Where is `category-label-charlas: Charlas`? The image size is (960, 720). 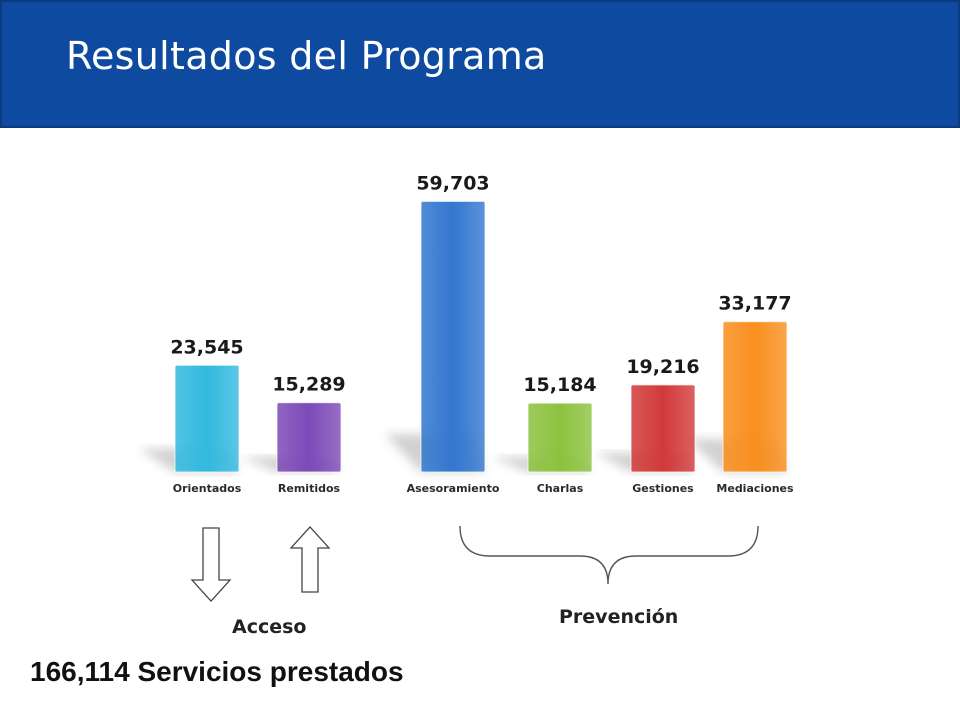
category-label-charlas: Charlas is located at coordinates (560, 488).